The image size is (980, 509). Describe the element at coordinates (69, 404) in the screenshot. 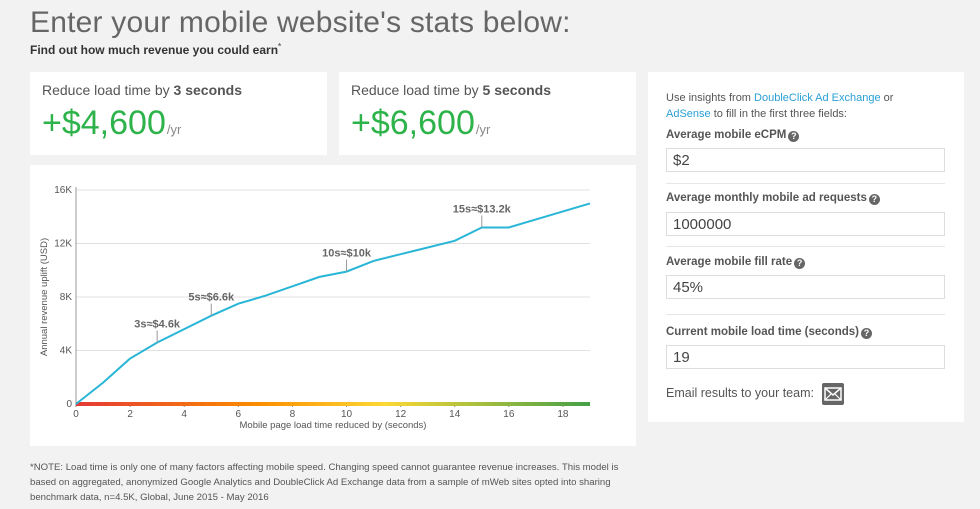

I see `y-tick-label: 0` at that location.